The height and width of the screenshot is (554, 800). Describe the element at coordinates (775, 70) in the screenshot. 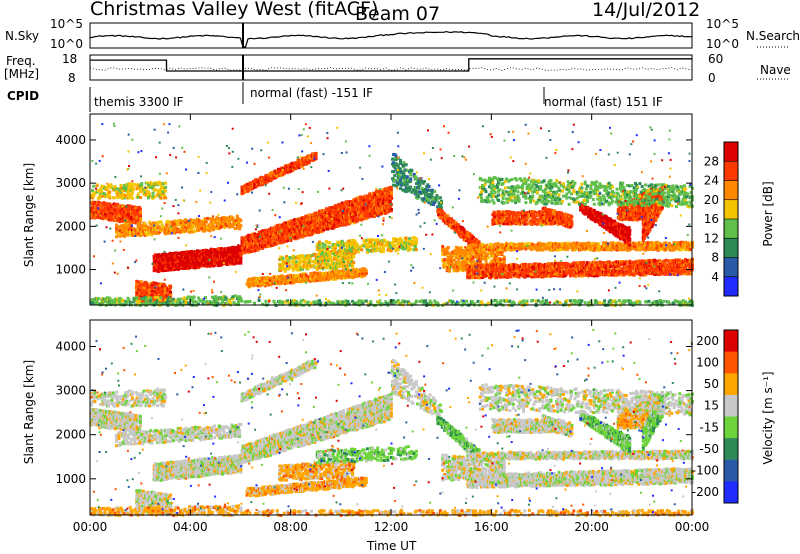

I see `nave-label: Nave` at that location.